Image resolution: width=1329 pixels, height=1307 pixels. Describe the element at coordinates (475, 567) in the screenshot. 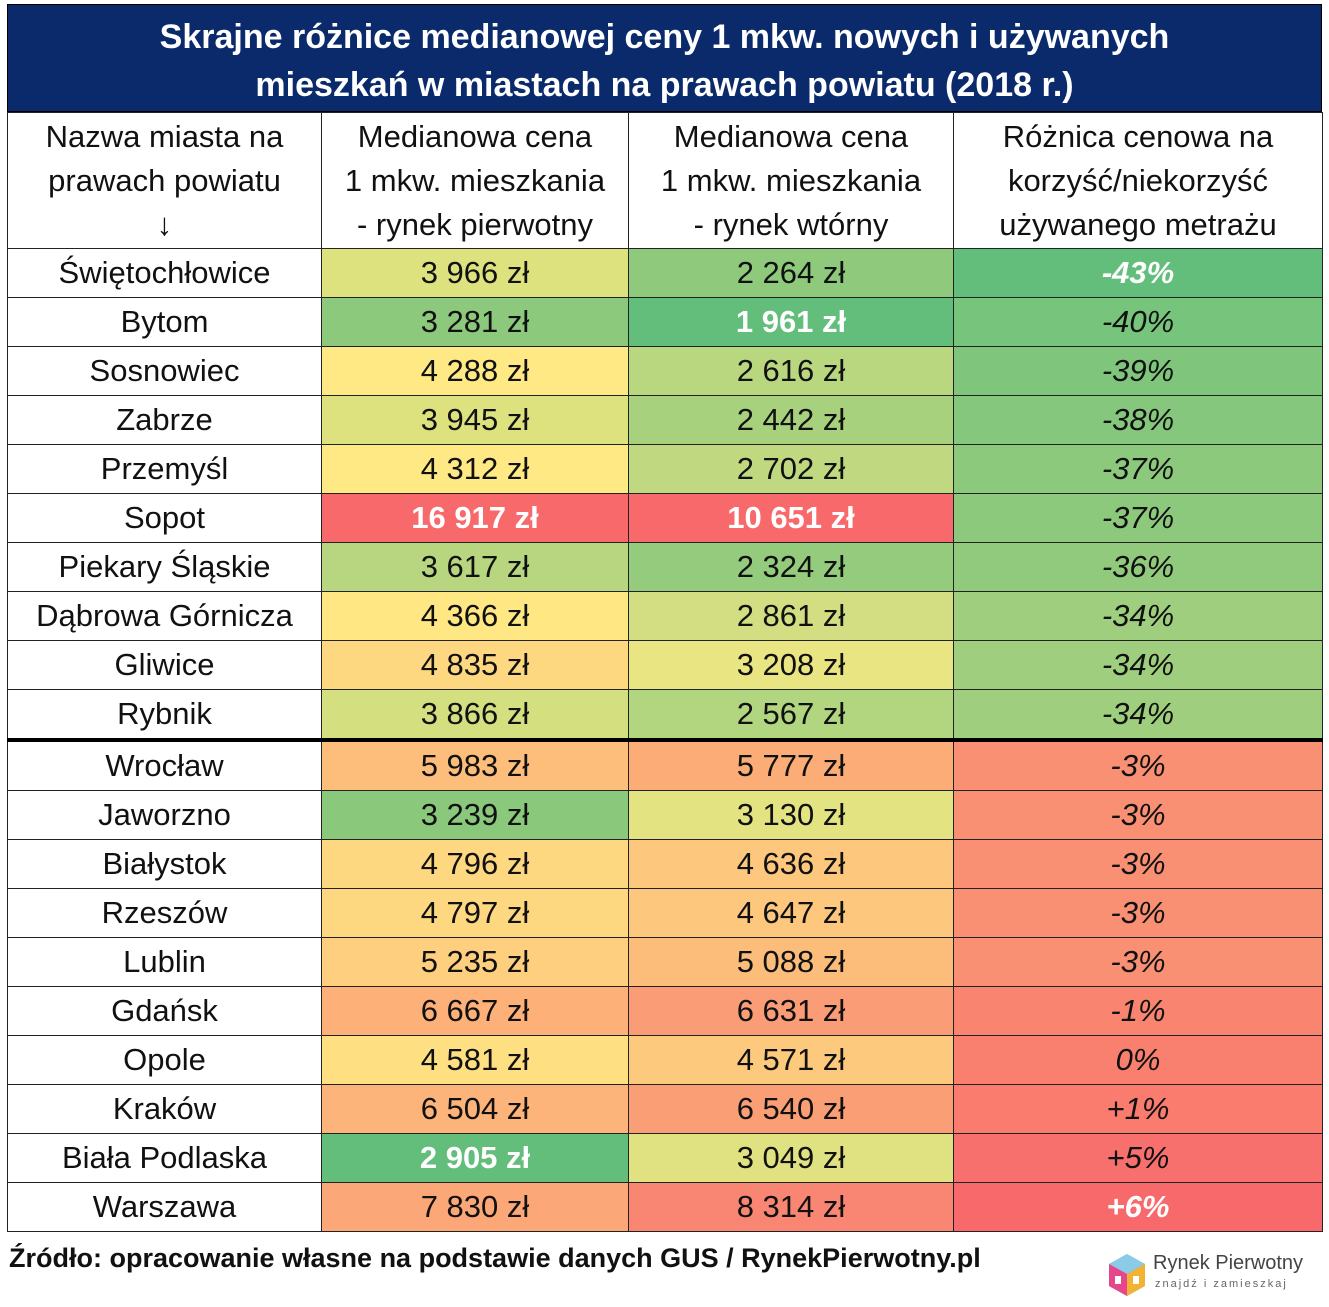

I see `primary-price-cell: 3 617 zł` at that location.